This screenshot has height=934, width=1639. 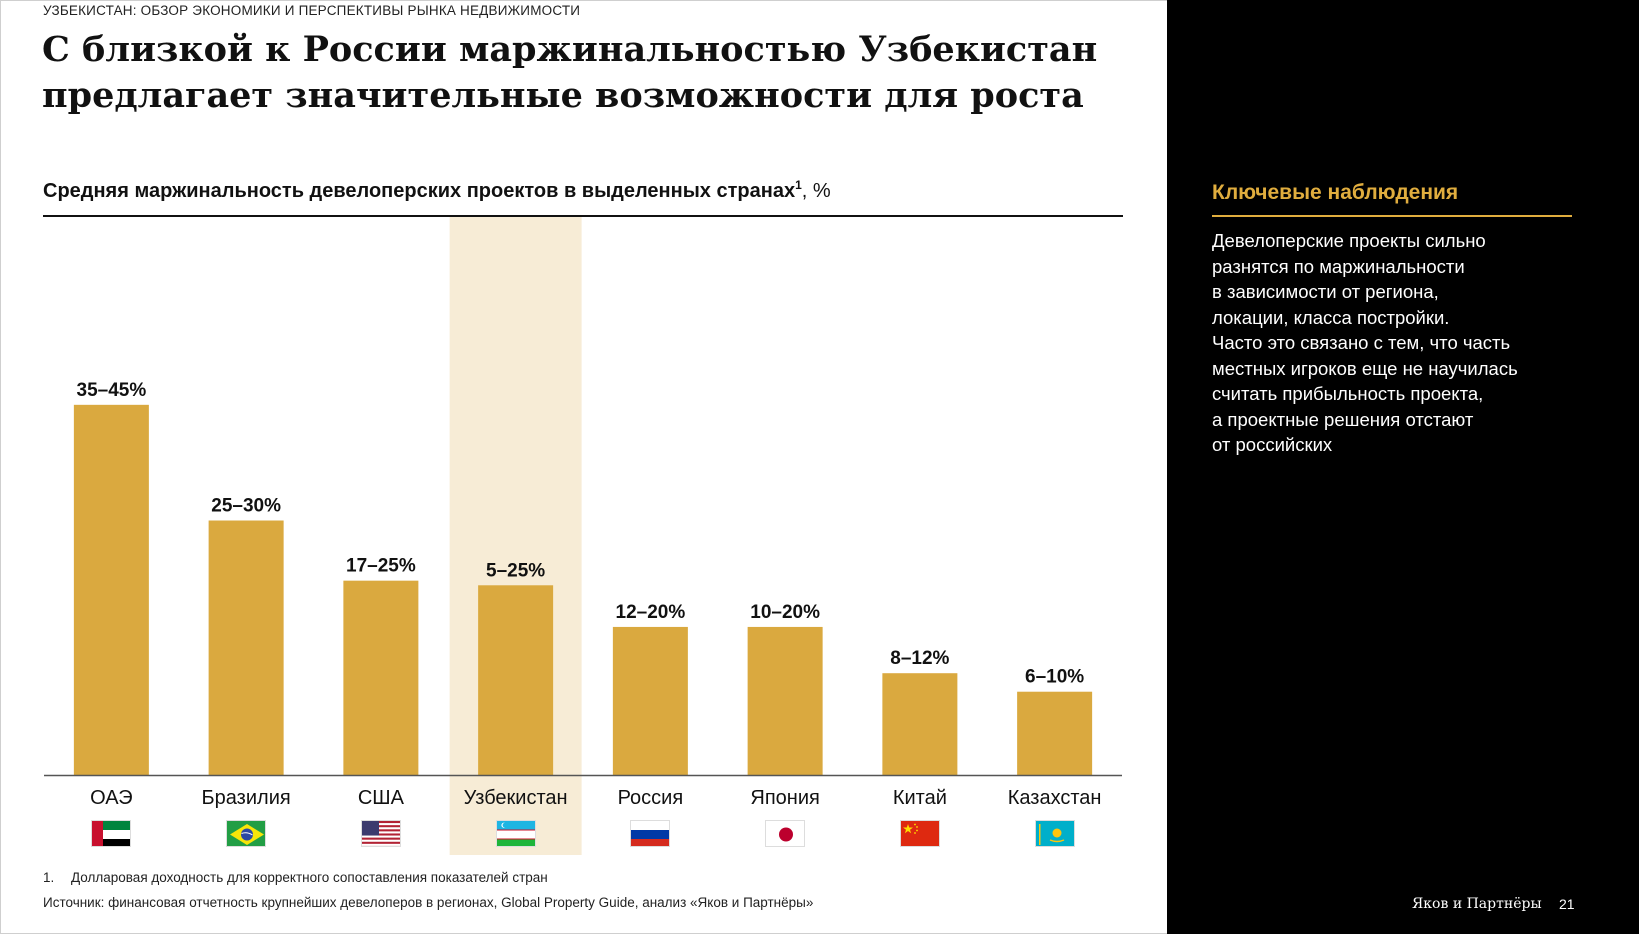 I want to click on brazil-flag, so click(x=246, y=833).